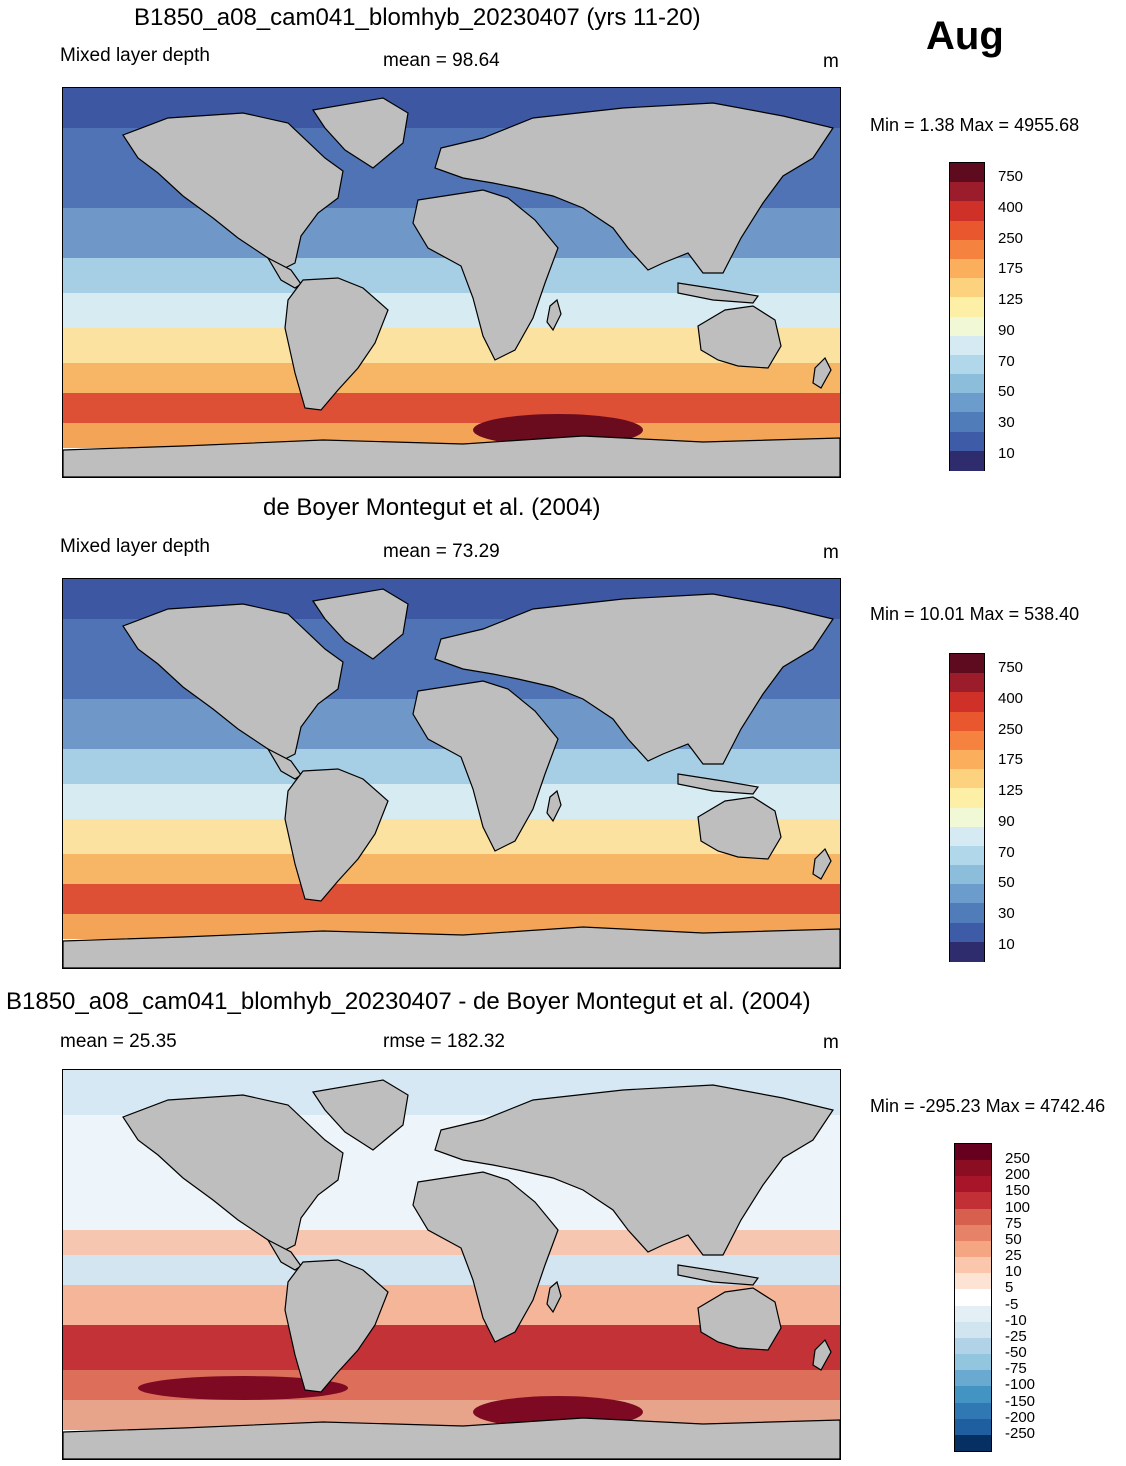  I want to click on minmax-label: Min = -295.23 Max = 4742.46, so click(988, 1106).